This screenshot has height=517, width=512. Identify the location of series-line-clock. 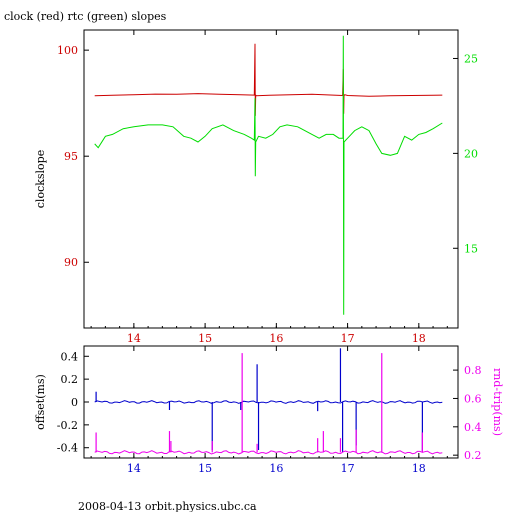
(268, 79).